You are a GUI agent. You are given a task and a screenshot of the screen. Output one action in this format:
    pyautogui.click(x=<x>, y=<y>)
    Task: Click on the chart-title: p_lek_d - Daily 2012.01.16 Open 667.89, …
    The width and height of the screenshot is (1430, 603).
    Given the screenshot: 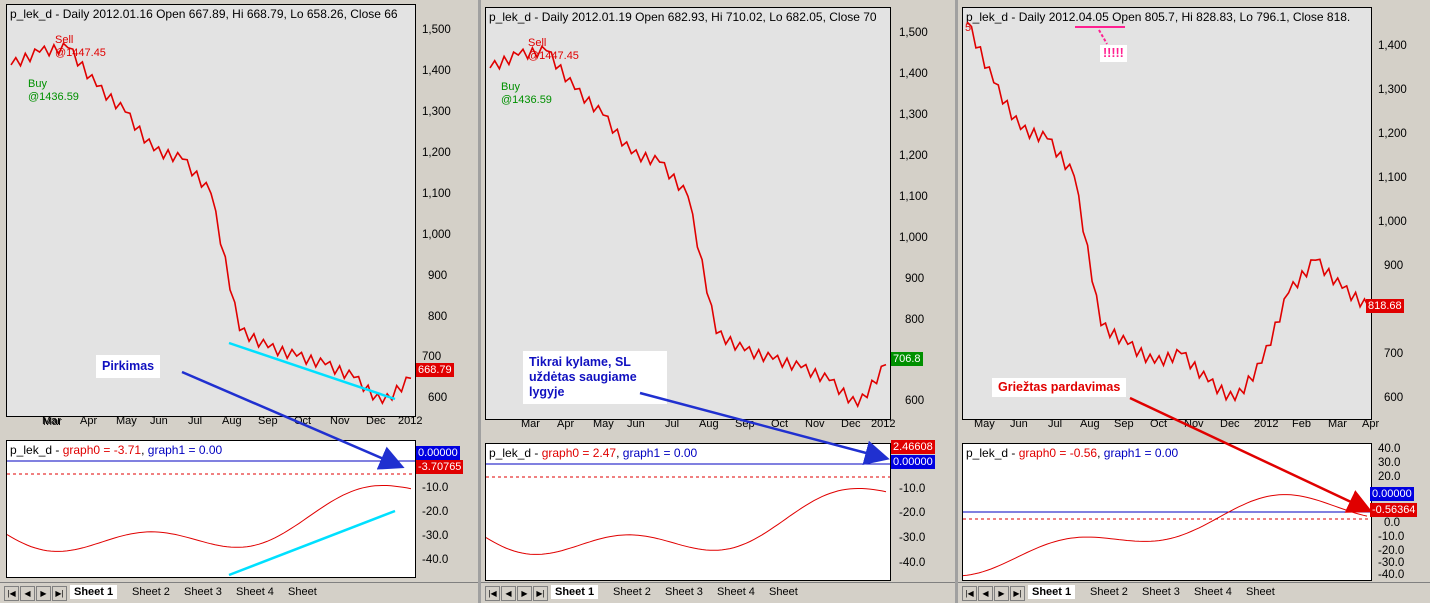 What is the action you would take?
    pyautogui.click(x=204, y=14)
    